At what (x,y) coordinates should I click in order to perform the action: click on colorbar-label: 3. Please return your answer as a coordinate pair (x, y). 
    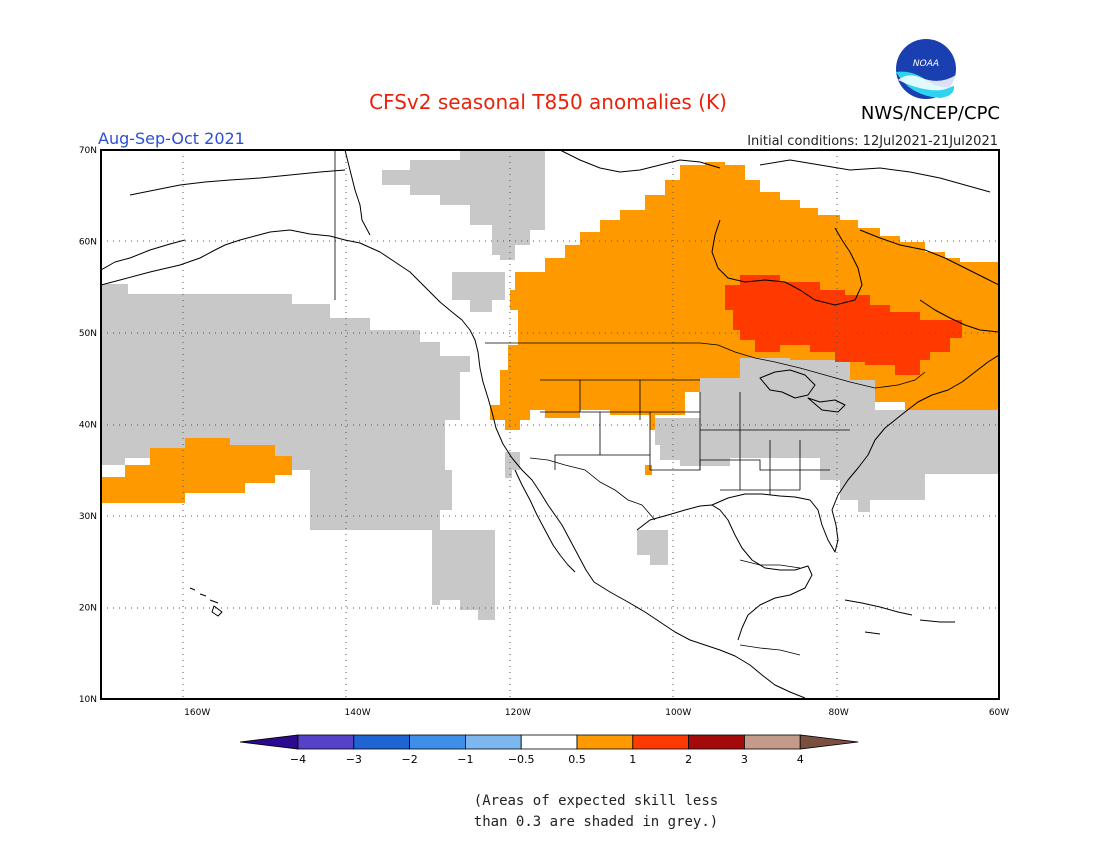
    Looking at the image, I should click on (744, 759).